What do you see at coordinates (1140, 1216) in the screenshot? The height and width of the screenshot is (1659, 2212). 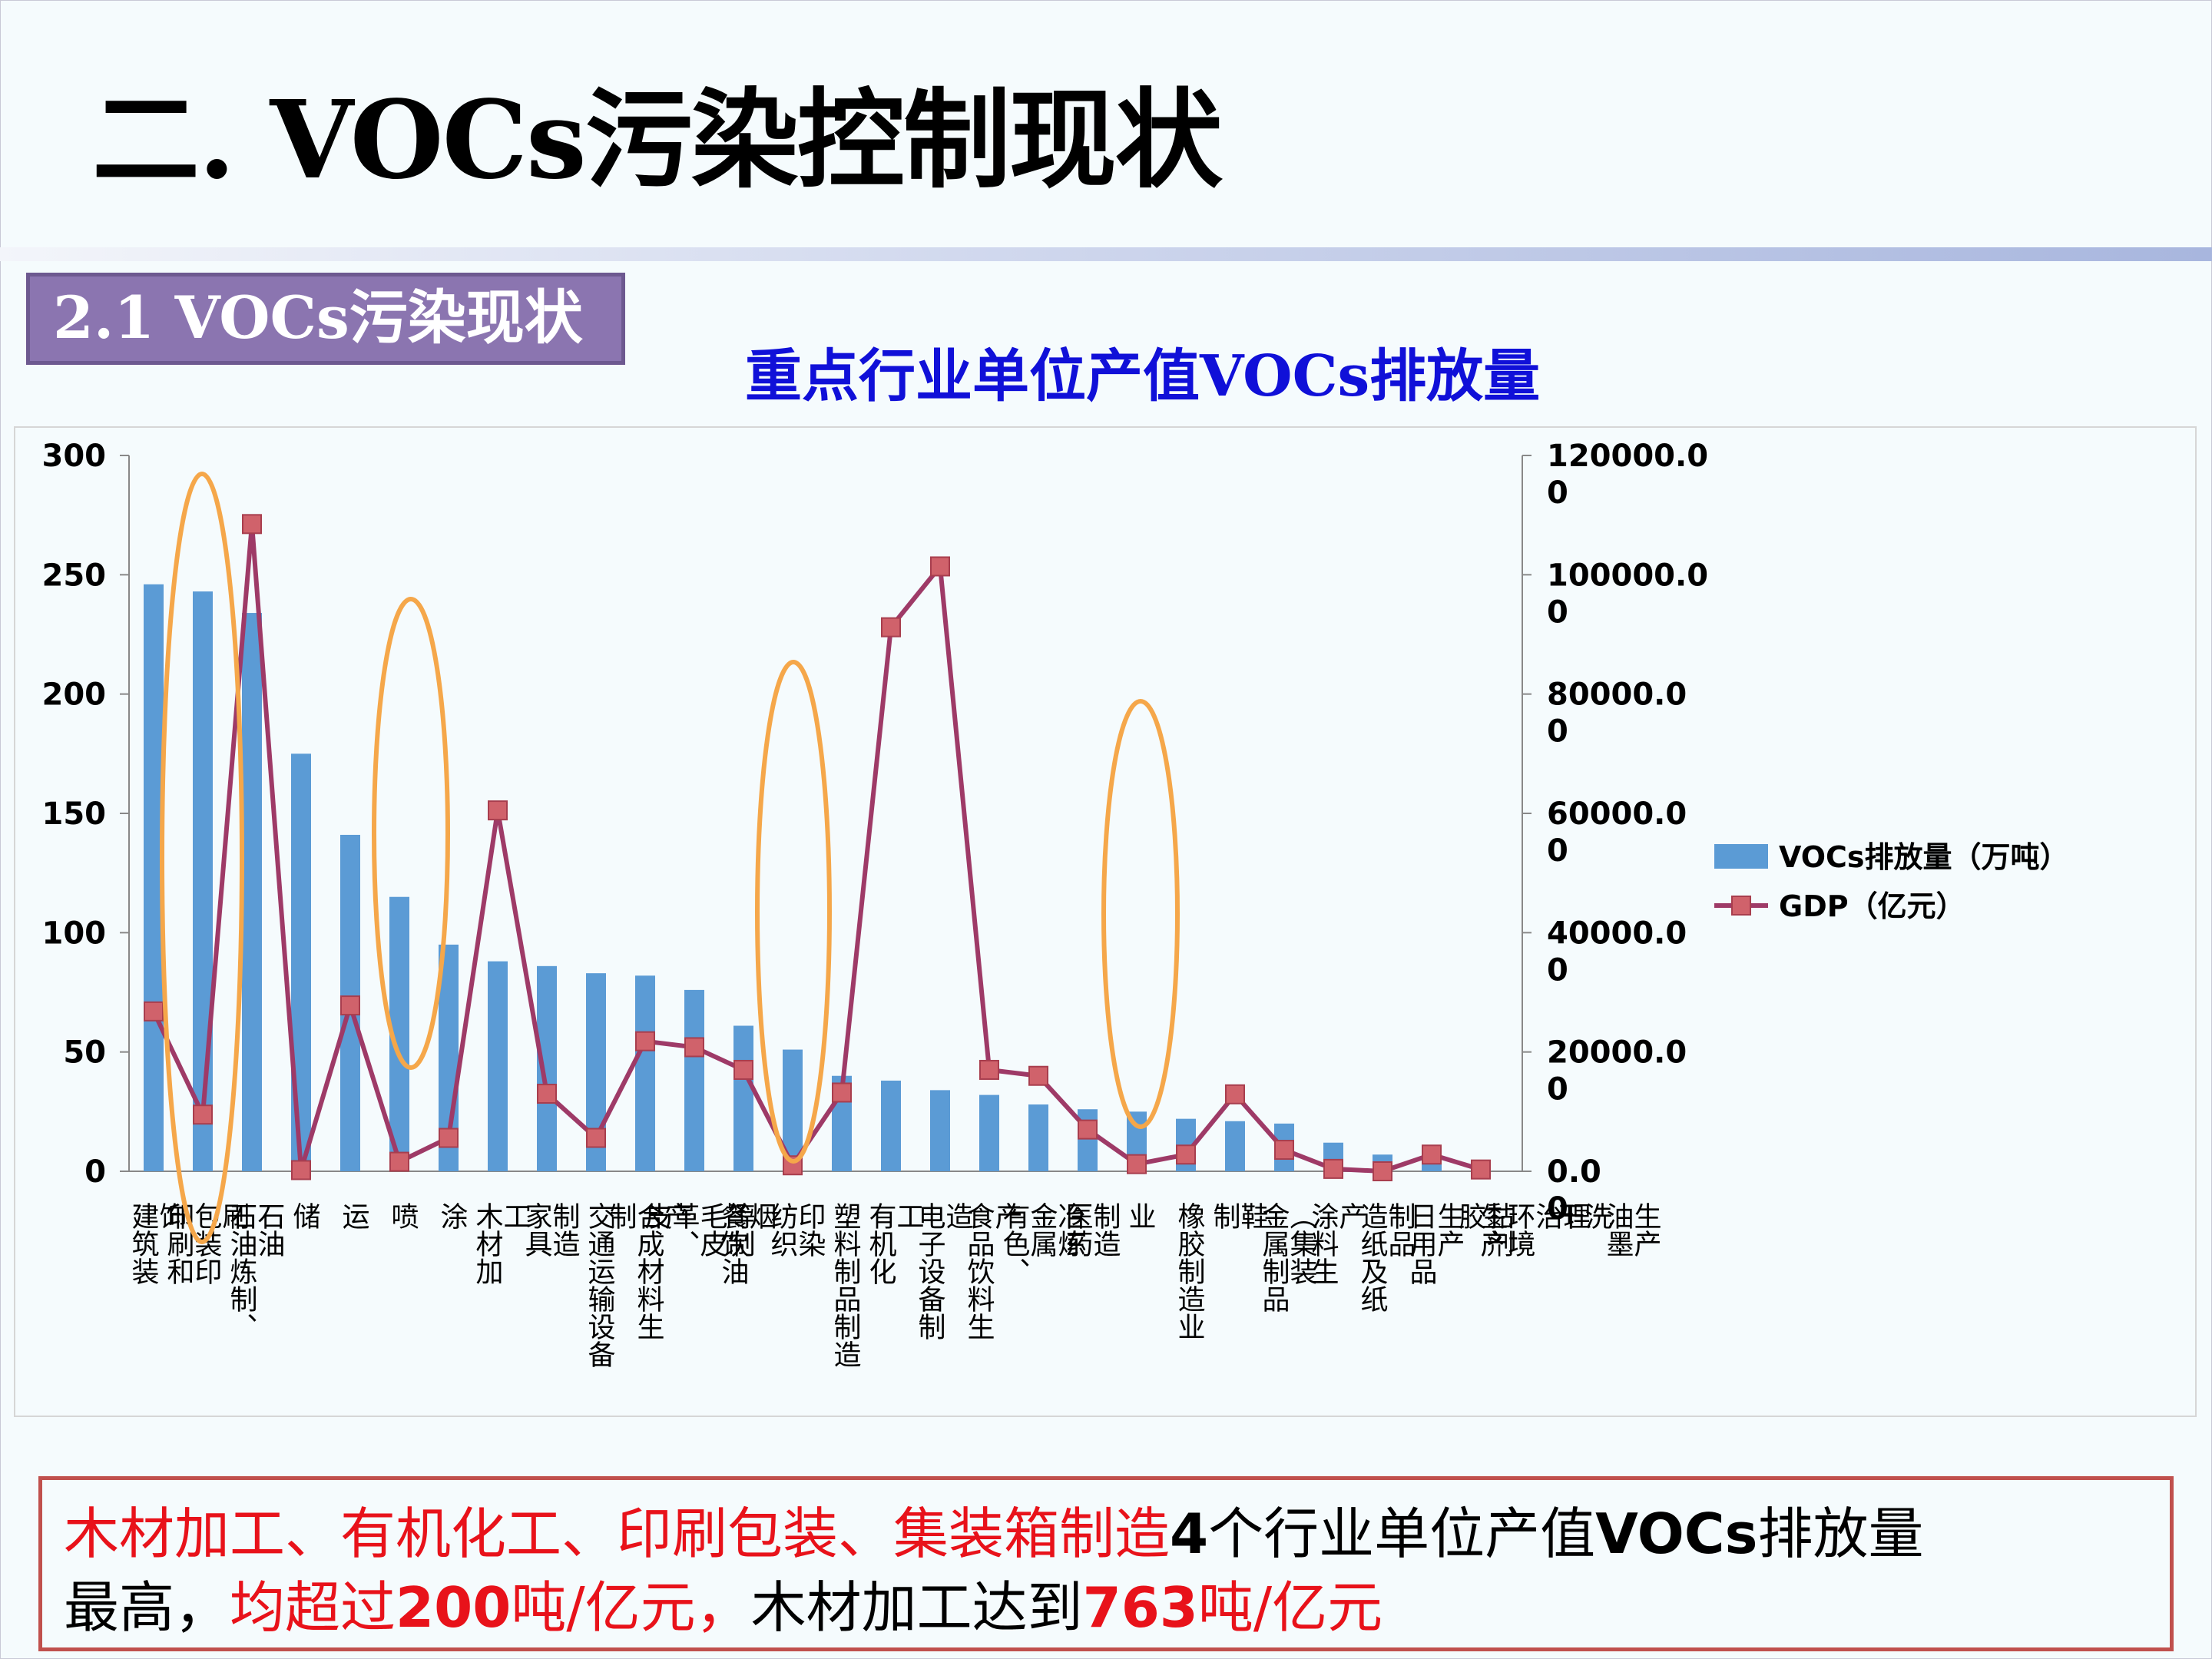 I see `x-tick-label-21: 业` at bounding box center [1140, 1216].